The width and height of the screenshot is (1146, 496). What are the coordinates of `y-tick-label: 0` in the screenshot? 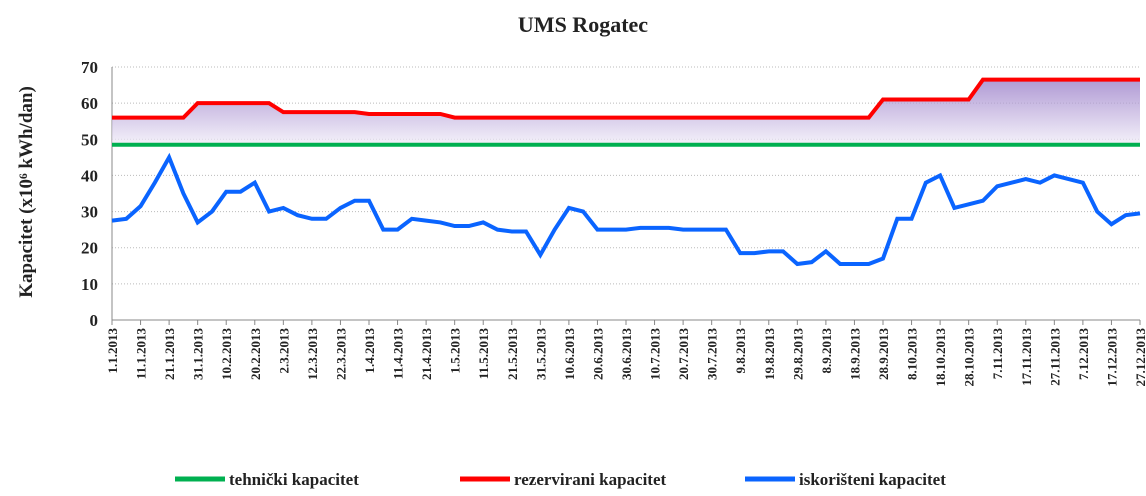 It's located at (94, 320).